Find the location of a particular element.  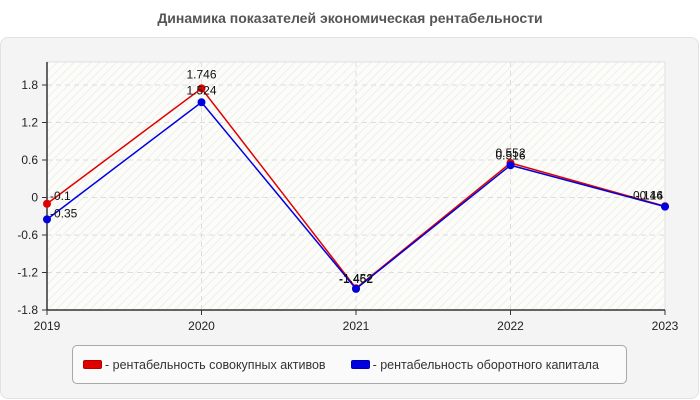

data-label: -1.462 is located at coordinates (356, 279).